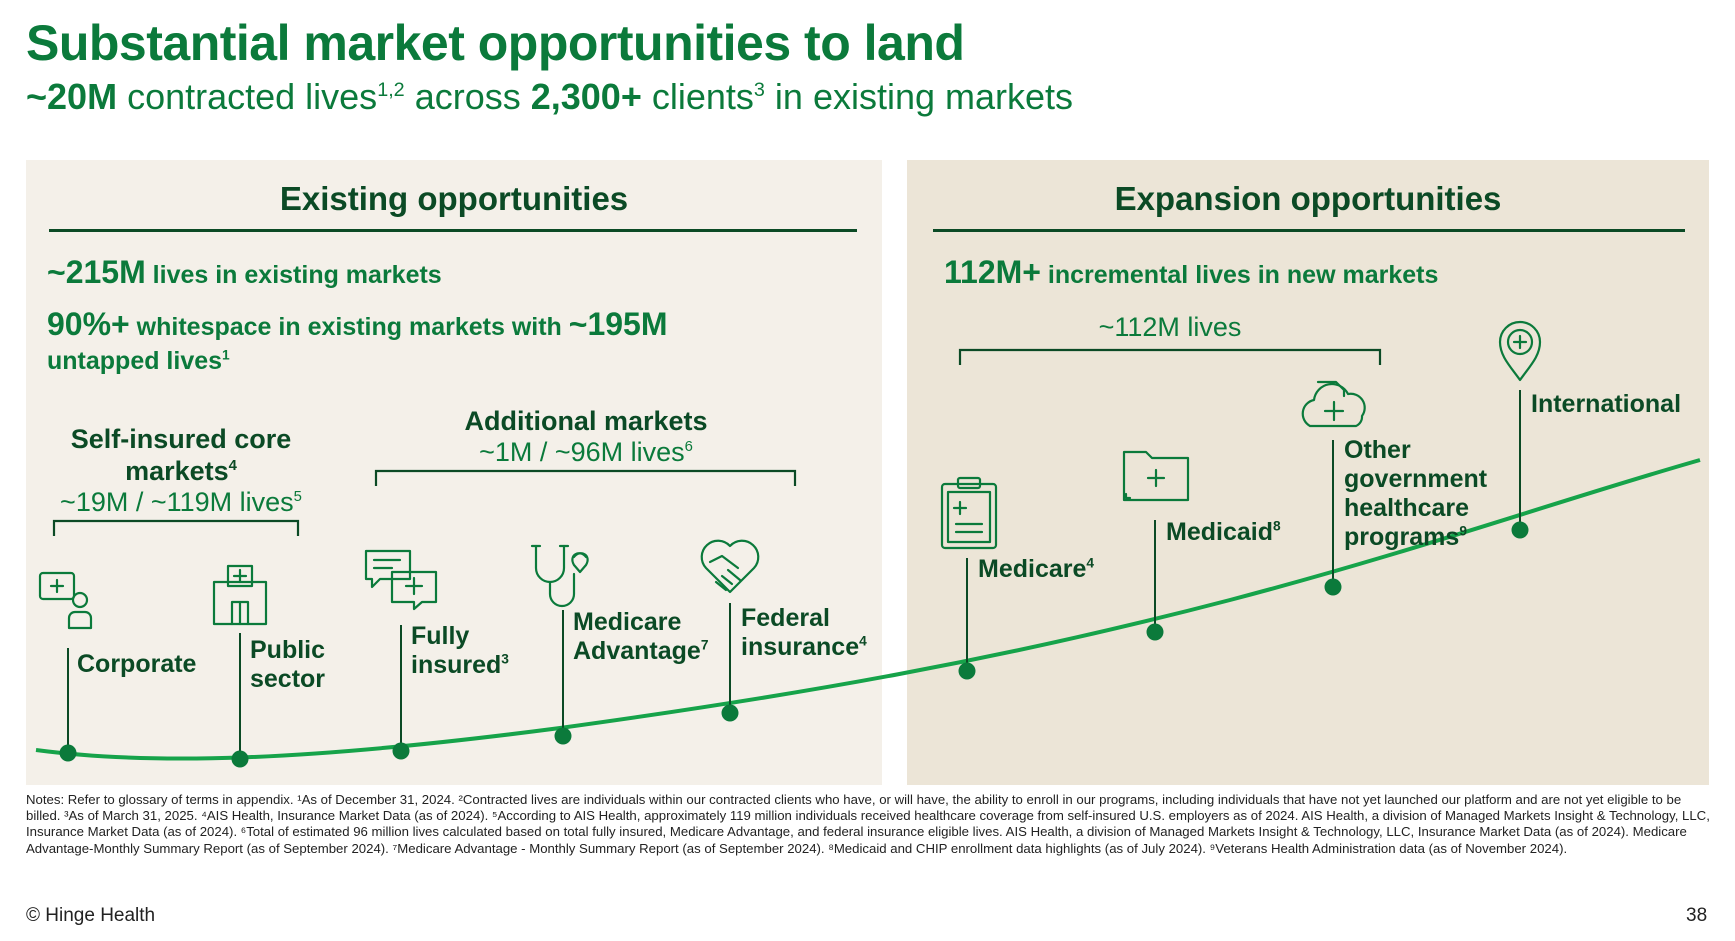  I want to click on self-insured-title: Self-insured core markets4, so click(181, 455).